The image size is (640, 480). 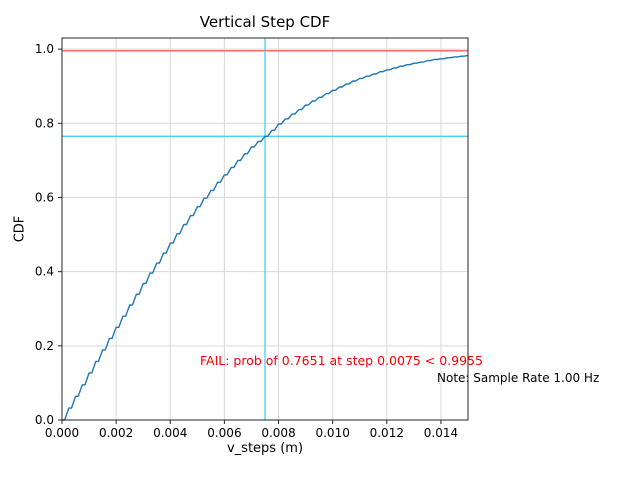 What do you see at coordinates (44, 346) in the screenshot?
I see `y-tick-label: 0.2` at bounding box center [44, 346].